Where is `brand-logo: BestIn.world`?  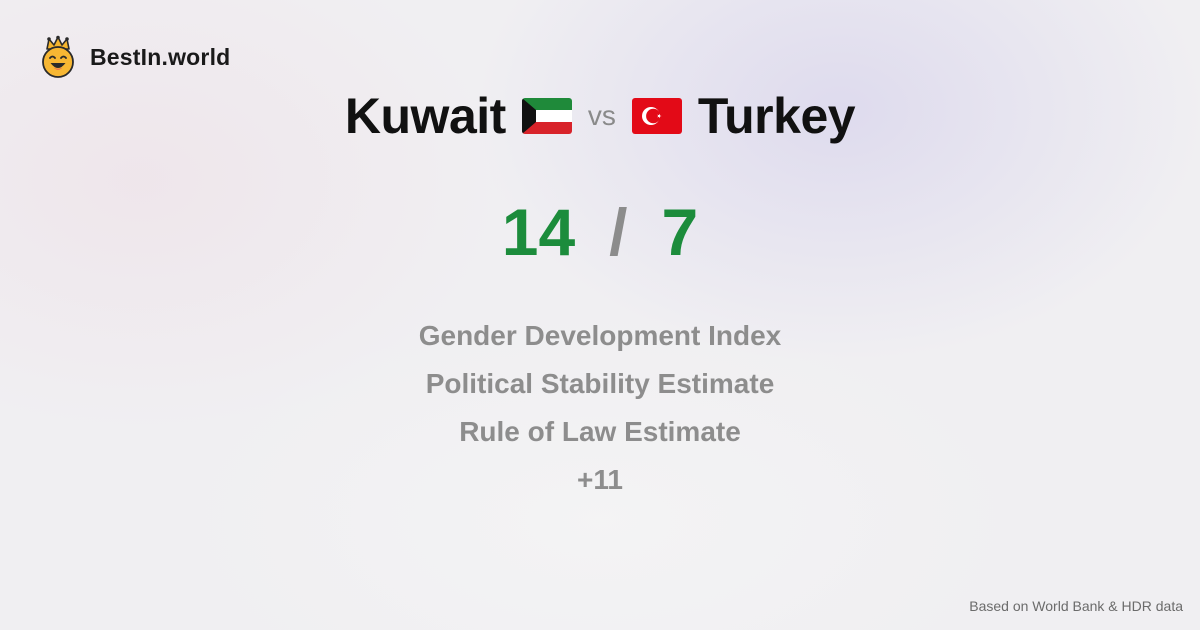
brand-logo: BestIn.world is located at coordinates (134, 57).